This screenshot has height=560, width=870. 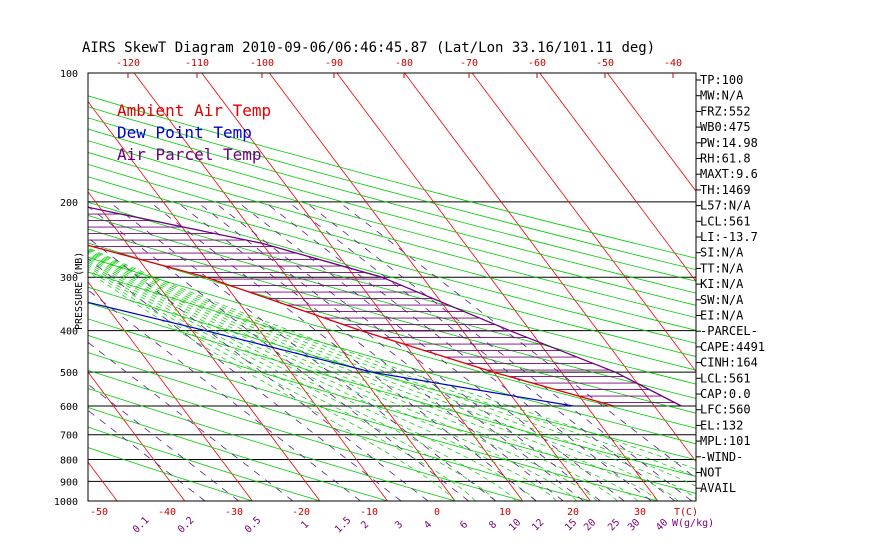 What do you see at coordinates (234, 512) in the screenshot?
I see `bottom-temp-tick: -30` at bounding box center [234, 512].